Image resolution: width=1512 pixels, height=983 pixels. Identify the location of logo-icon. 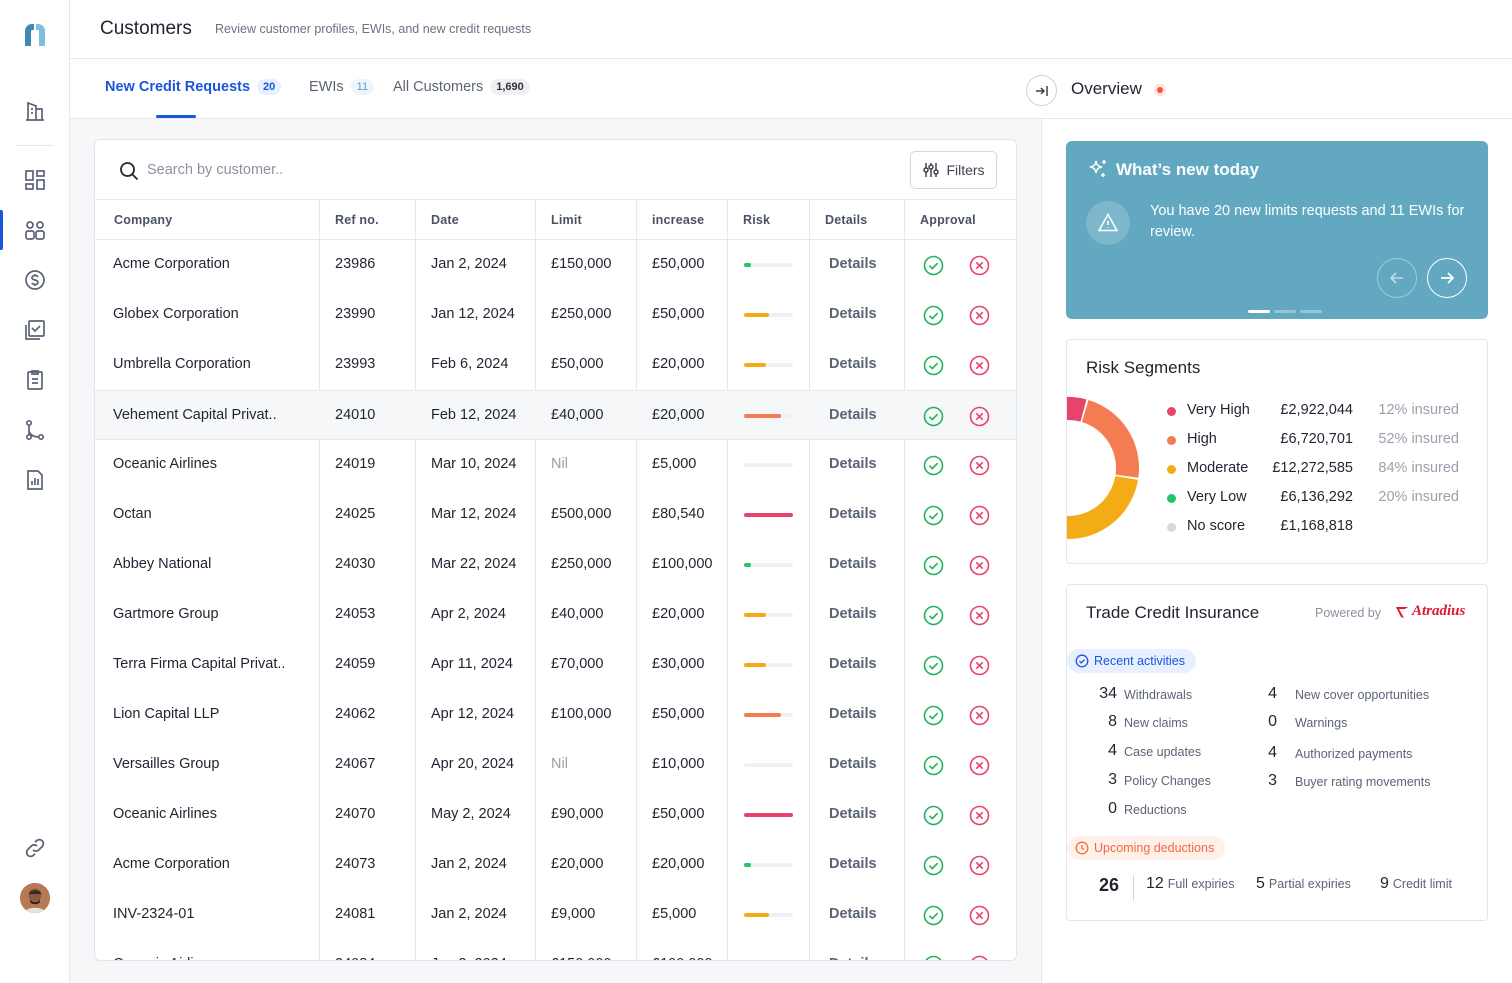
(35, 34).